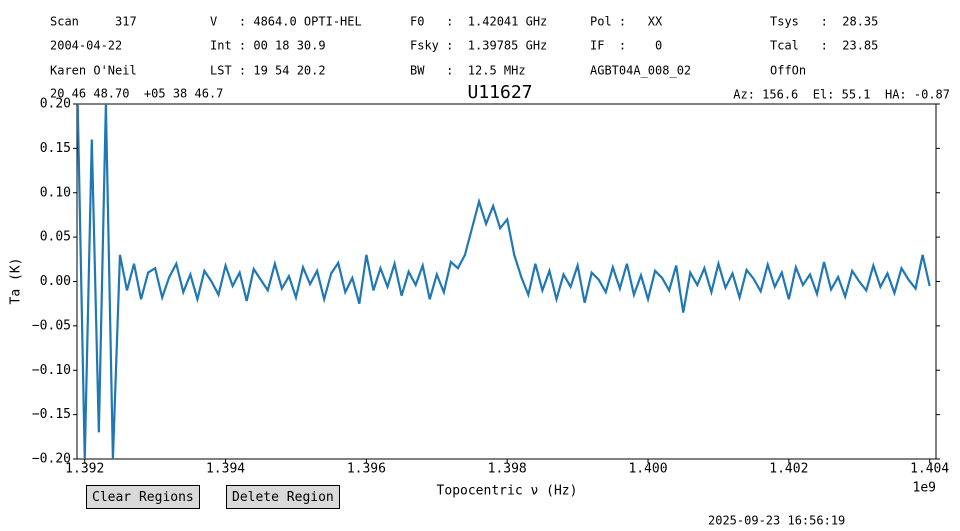  I want to click on x-tick-label: 1.396, so click(366, 469).